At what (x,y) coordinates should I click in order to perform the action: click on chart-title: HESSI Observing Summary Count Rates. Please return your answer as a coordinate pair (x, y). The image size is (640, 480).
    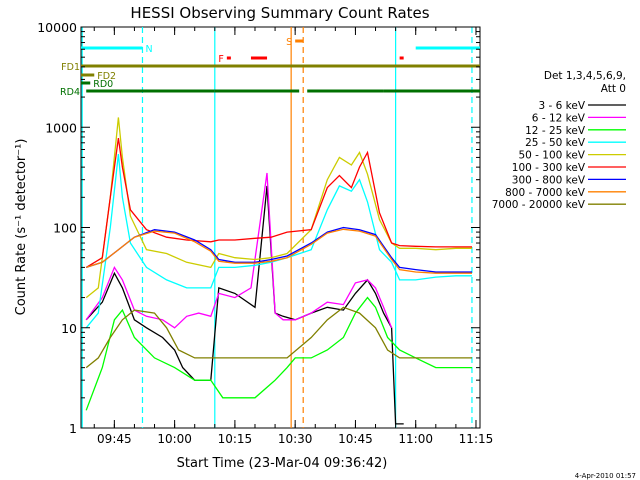
    Looking at the image, I should click on (279, 13).